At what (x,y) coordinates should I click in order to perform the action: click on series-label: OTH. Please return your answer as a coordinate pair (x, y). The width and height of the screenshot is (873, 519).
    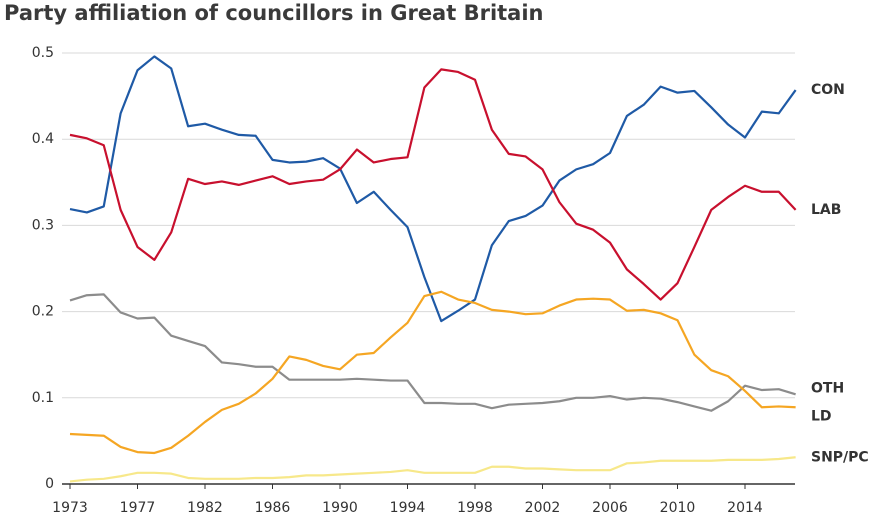
    Looking at the image, I should click on (827, 388).